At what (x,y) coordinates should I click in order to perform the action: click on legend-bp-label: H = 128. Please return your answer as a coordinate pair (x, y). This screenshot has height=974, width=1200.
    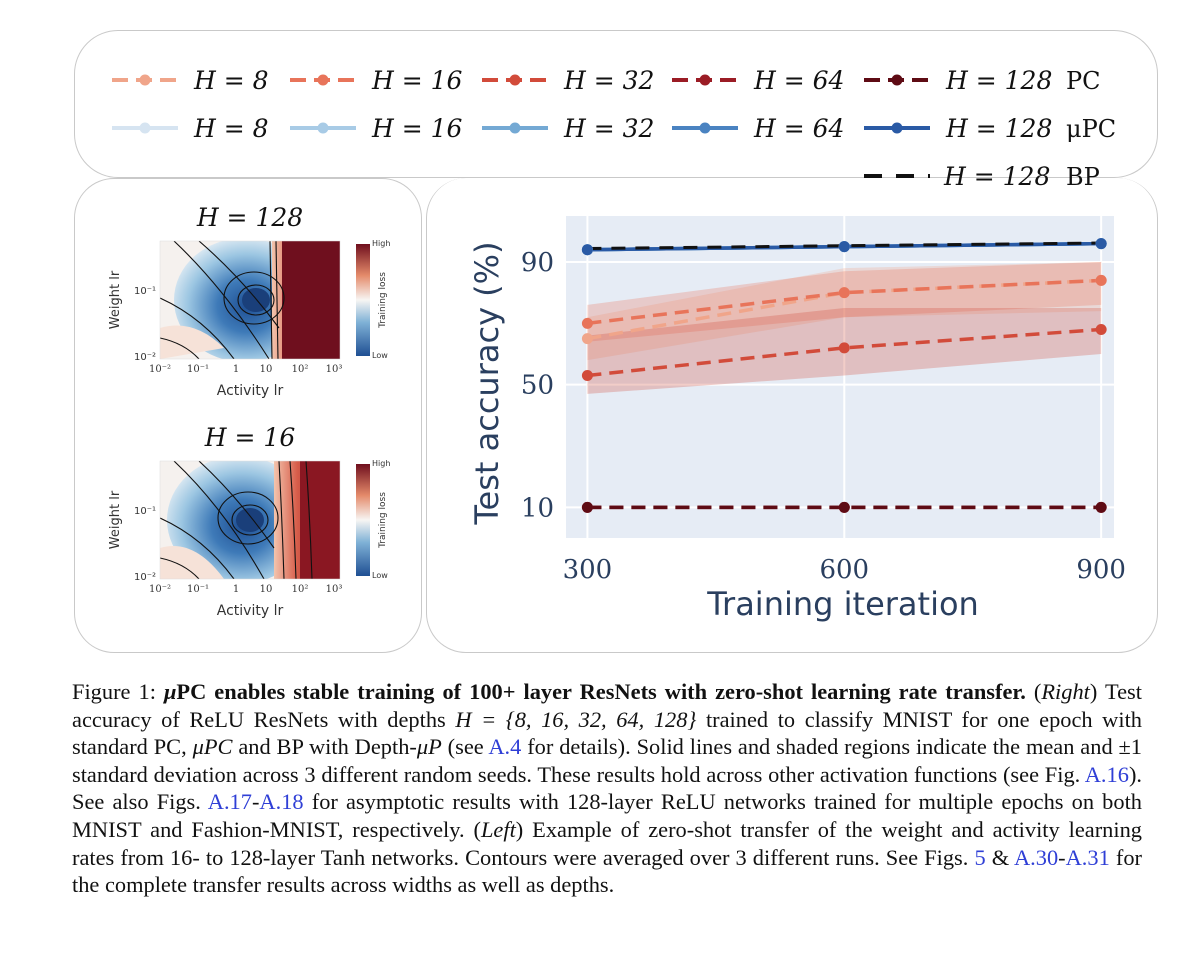
    Looking at the image, I should click on (996, 176).